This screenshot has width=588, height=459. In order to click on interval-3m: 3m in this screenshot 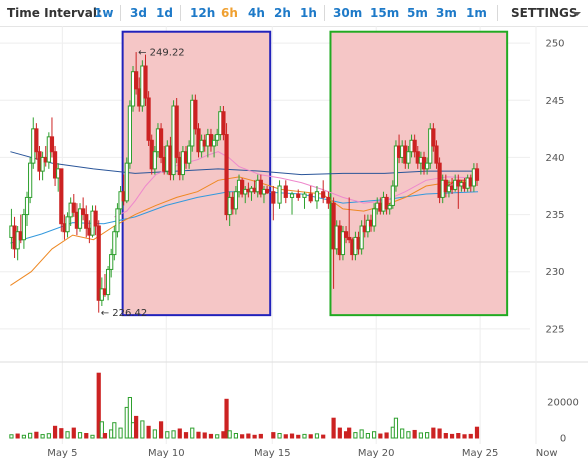, I will do `click(446, 13)`.